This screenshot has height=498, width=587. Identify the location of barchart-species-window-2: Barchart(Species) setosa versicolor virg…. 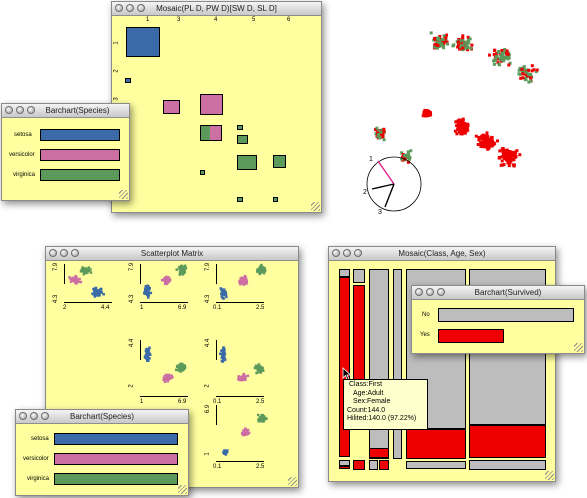
(102, 452).